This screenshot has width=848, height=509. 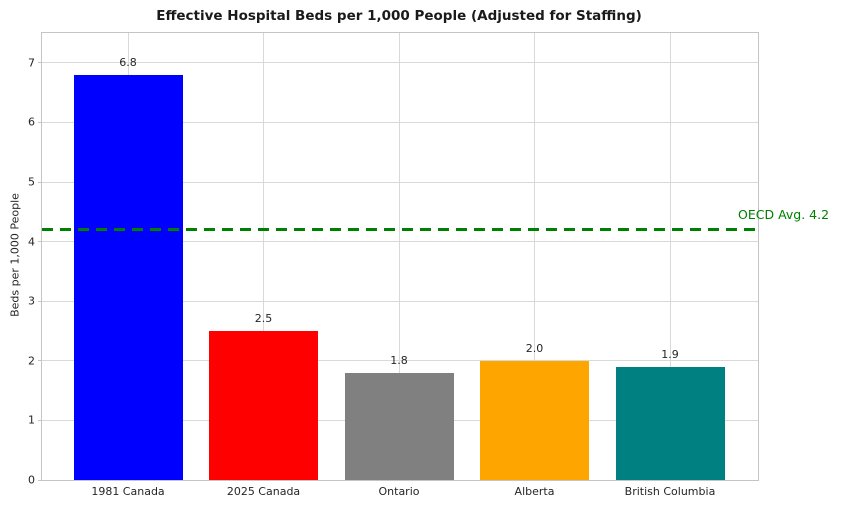 I want to click on bar-alberta, so click(x=534, y=420).